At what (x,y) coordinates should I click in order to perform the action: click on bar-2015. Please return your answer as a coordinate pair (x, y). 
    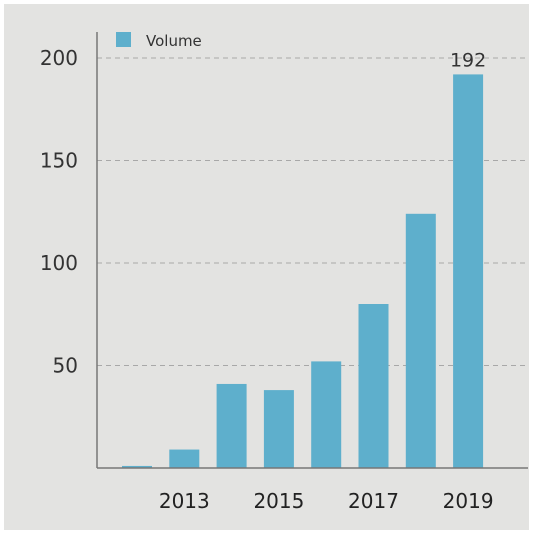
    Looking at the image, I should click on (278, 429).